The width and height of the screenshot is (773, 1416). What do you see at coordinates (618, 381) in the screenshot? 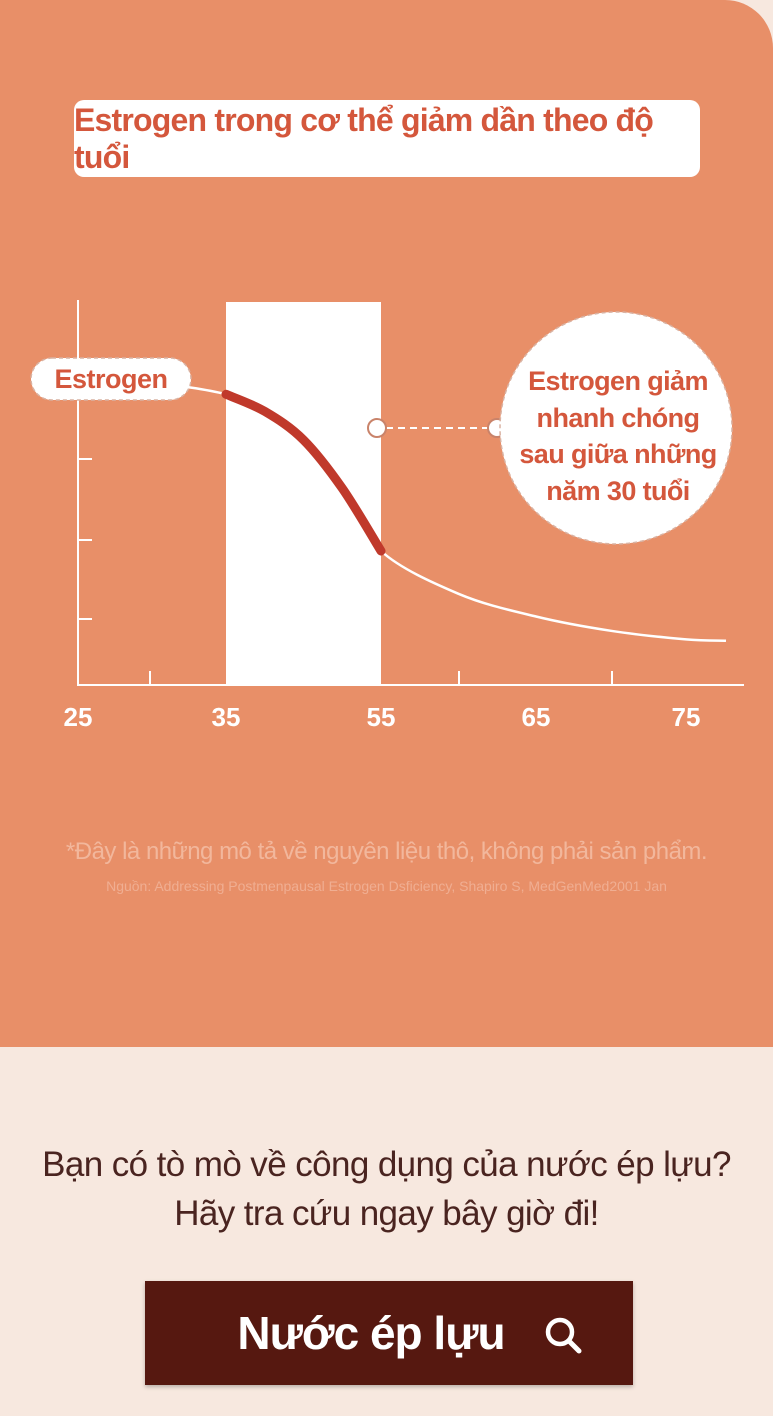
I see `annotation-line: Estrogen giảm` at bounding box center [618, 381].